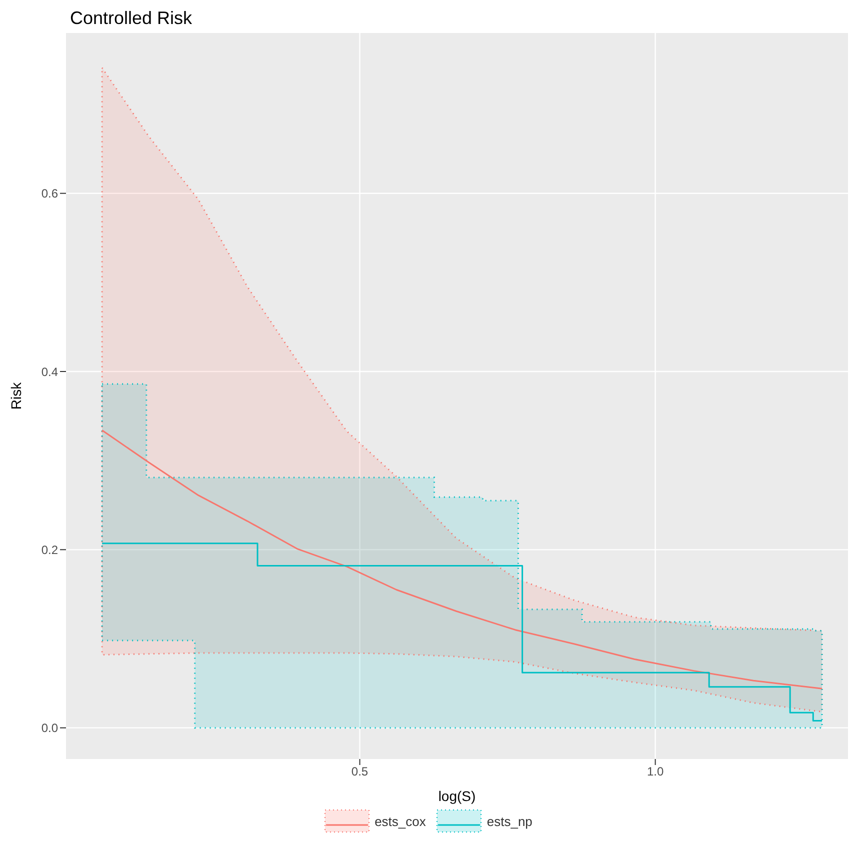 This screenshot has width=856, height=851. I want to click on legend-label: ests_np, so click(509, 821).